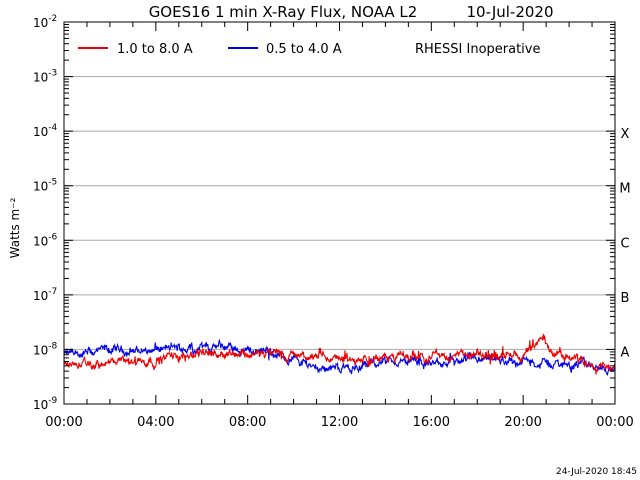 Image resolution: width=640 pixels, height=480 pixels. I want to click on y-tick-label: 10⁻⁷, so click(45, 295).